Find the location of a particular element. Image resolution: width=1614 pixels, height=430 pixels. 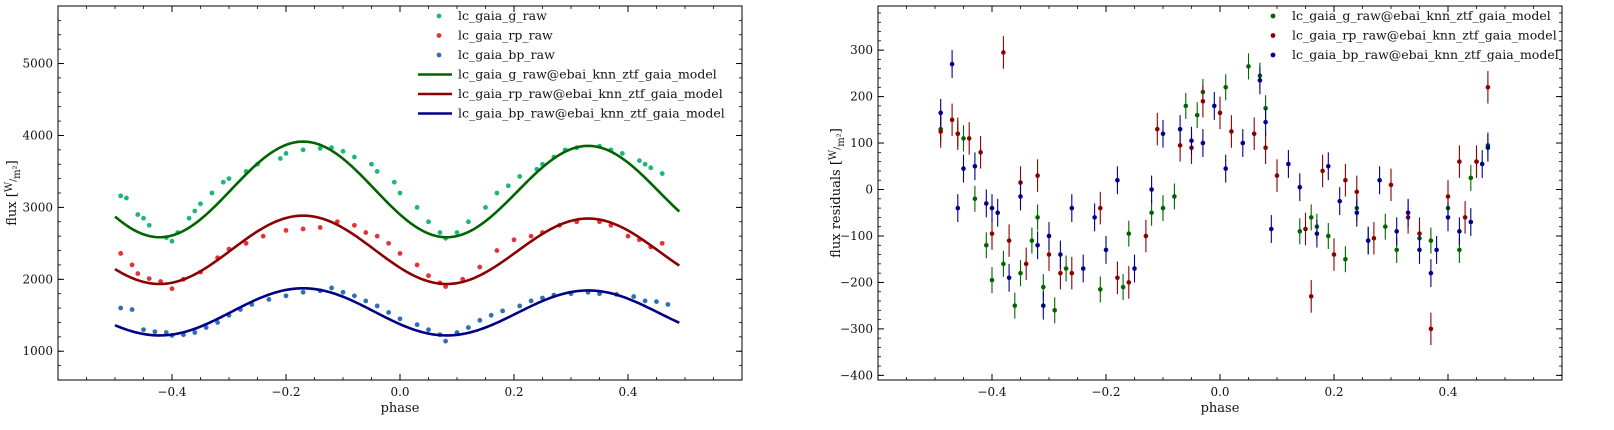

y-tick-label: 0 is located at coordinates (869, 190).